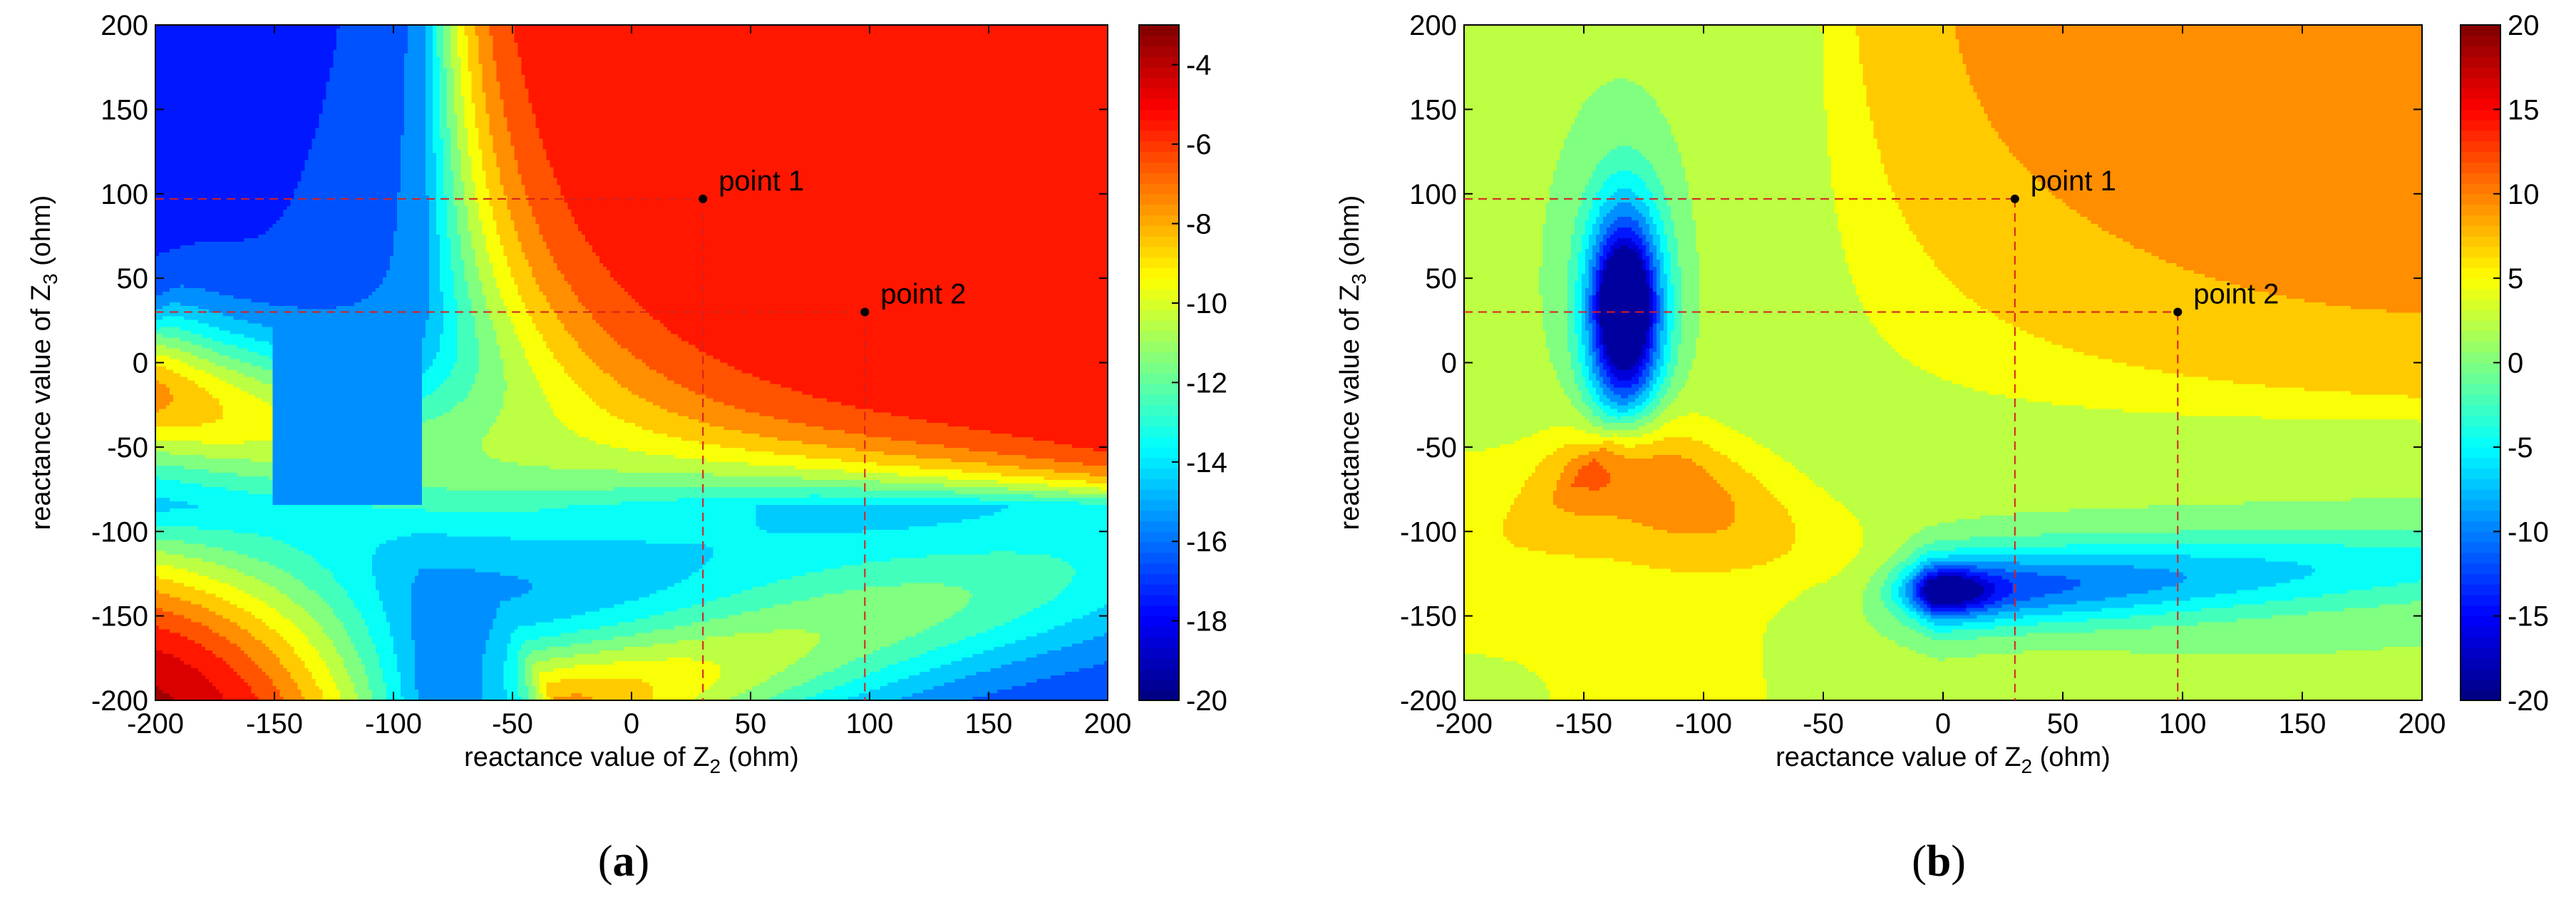  Describe the element at coordinates (2236, 294) in the screenshot. I see `point-label-2: point 2` at that location.